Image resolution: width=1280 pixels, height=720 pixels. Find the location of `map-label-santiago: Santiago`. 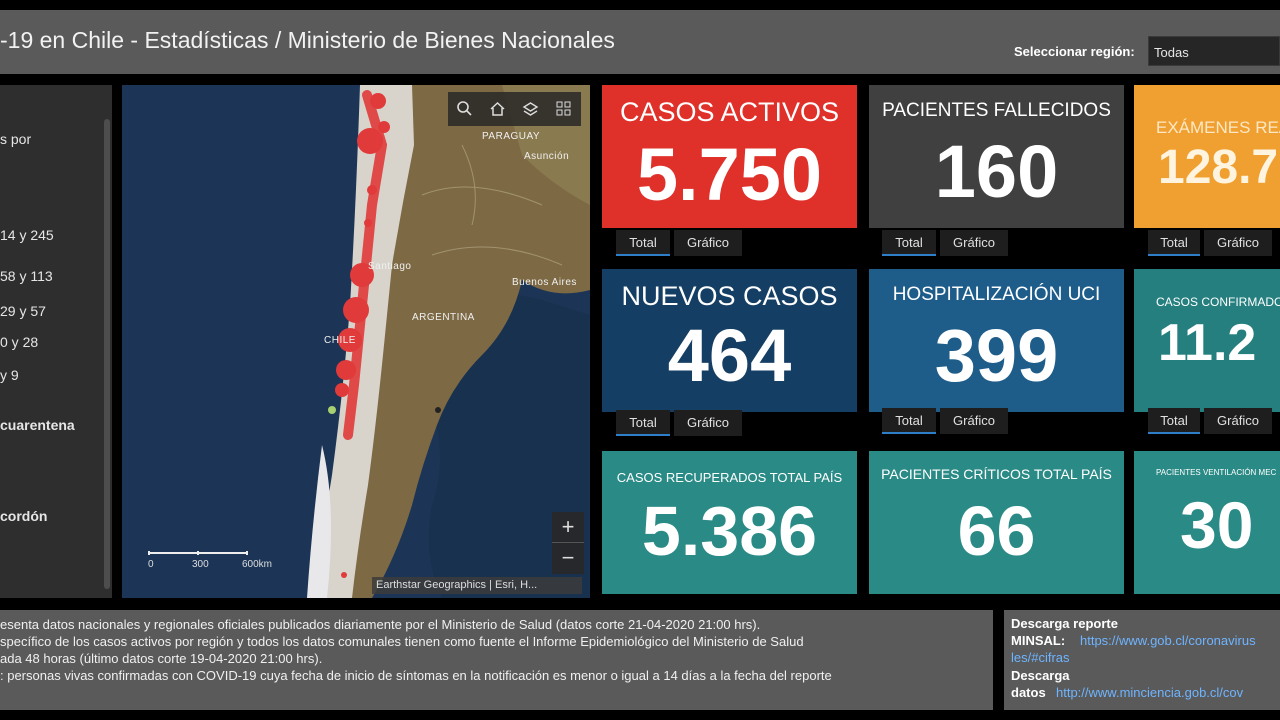

map-label-santiago: Santiago is located at coordinates (390, 266).